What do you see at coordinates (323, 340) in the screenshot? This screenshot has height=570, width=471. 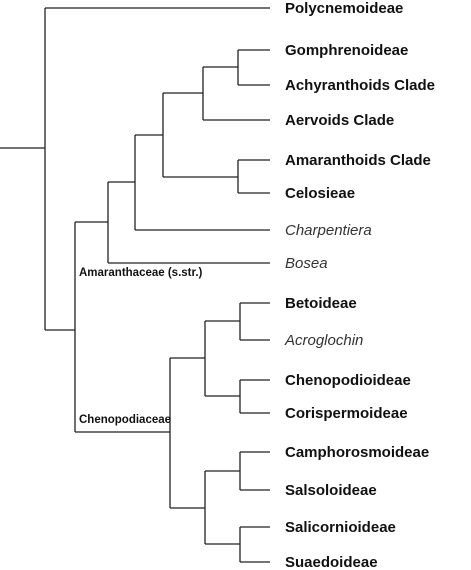 I see `leaf-label: Acroglochin` at bounding box center [323, 340].